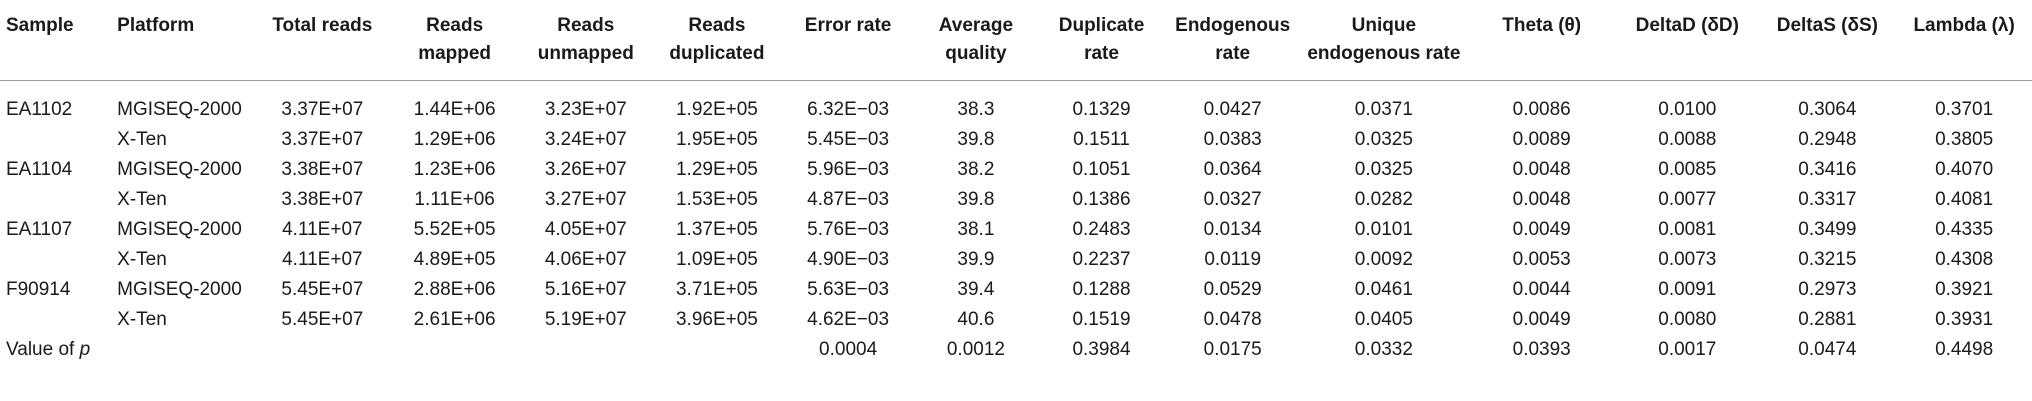 The width and height of the screenshot is (2032, 401). What do you see at coordinates (716, 169) in the screenshot?
I see `value-cell: 1.29E+05` at bounding box center [716, 169].